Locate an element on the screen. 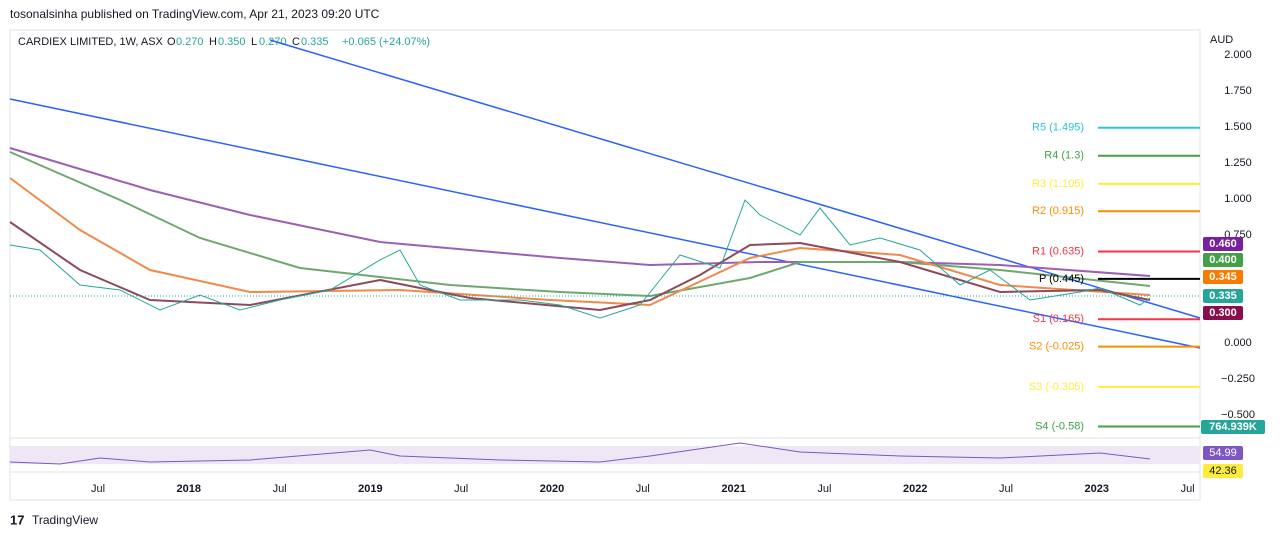 The image size is (1280, 543). footer: TradingView is located at coordinates (65, 520).